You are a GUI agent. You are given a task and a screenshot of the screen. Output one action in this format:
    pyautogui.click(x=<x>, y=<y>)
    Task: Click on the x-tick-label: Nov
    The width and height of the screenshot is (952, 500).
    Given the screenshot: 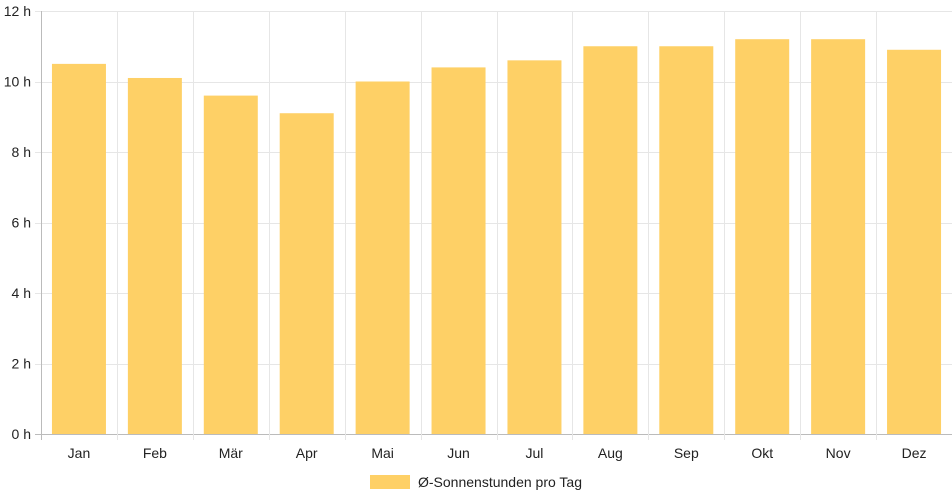 What is the action you would take?
    pyautogui.click(x=838, y=453)
    